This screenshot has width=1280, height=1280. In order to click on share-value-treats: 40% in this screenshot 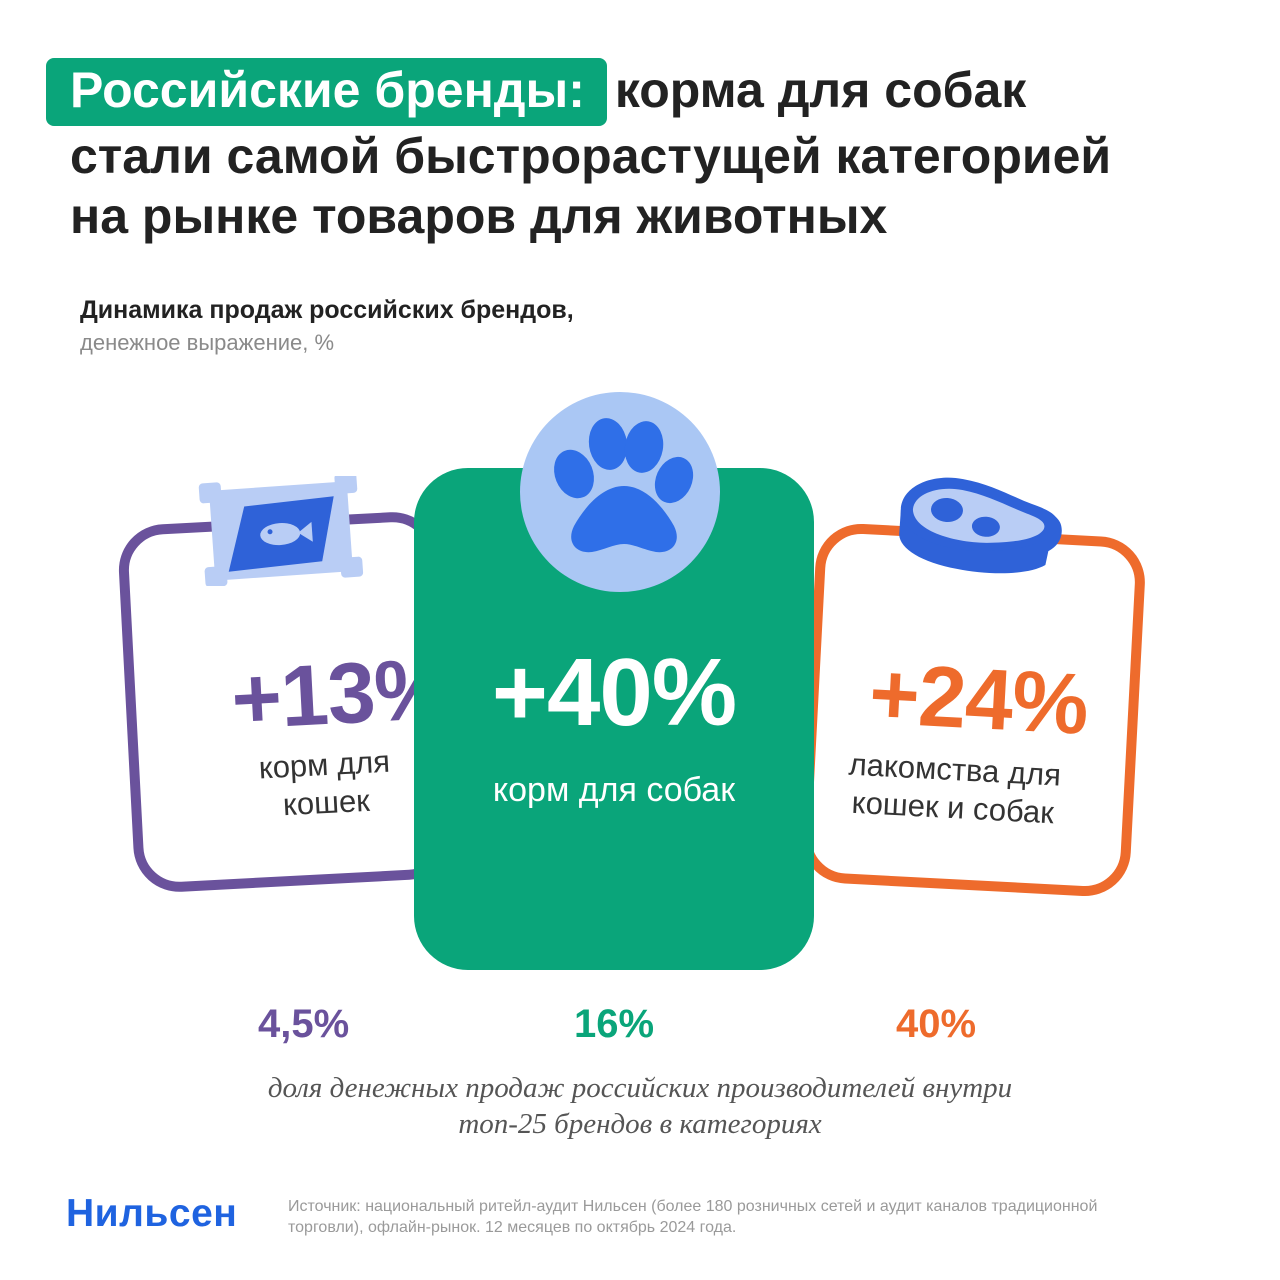, I will do `click(936, 1024)`.